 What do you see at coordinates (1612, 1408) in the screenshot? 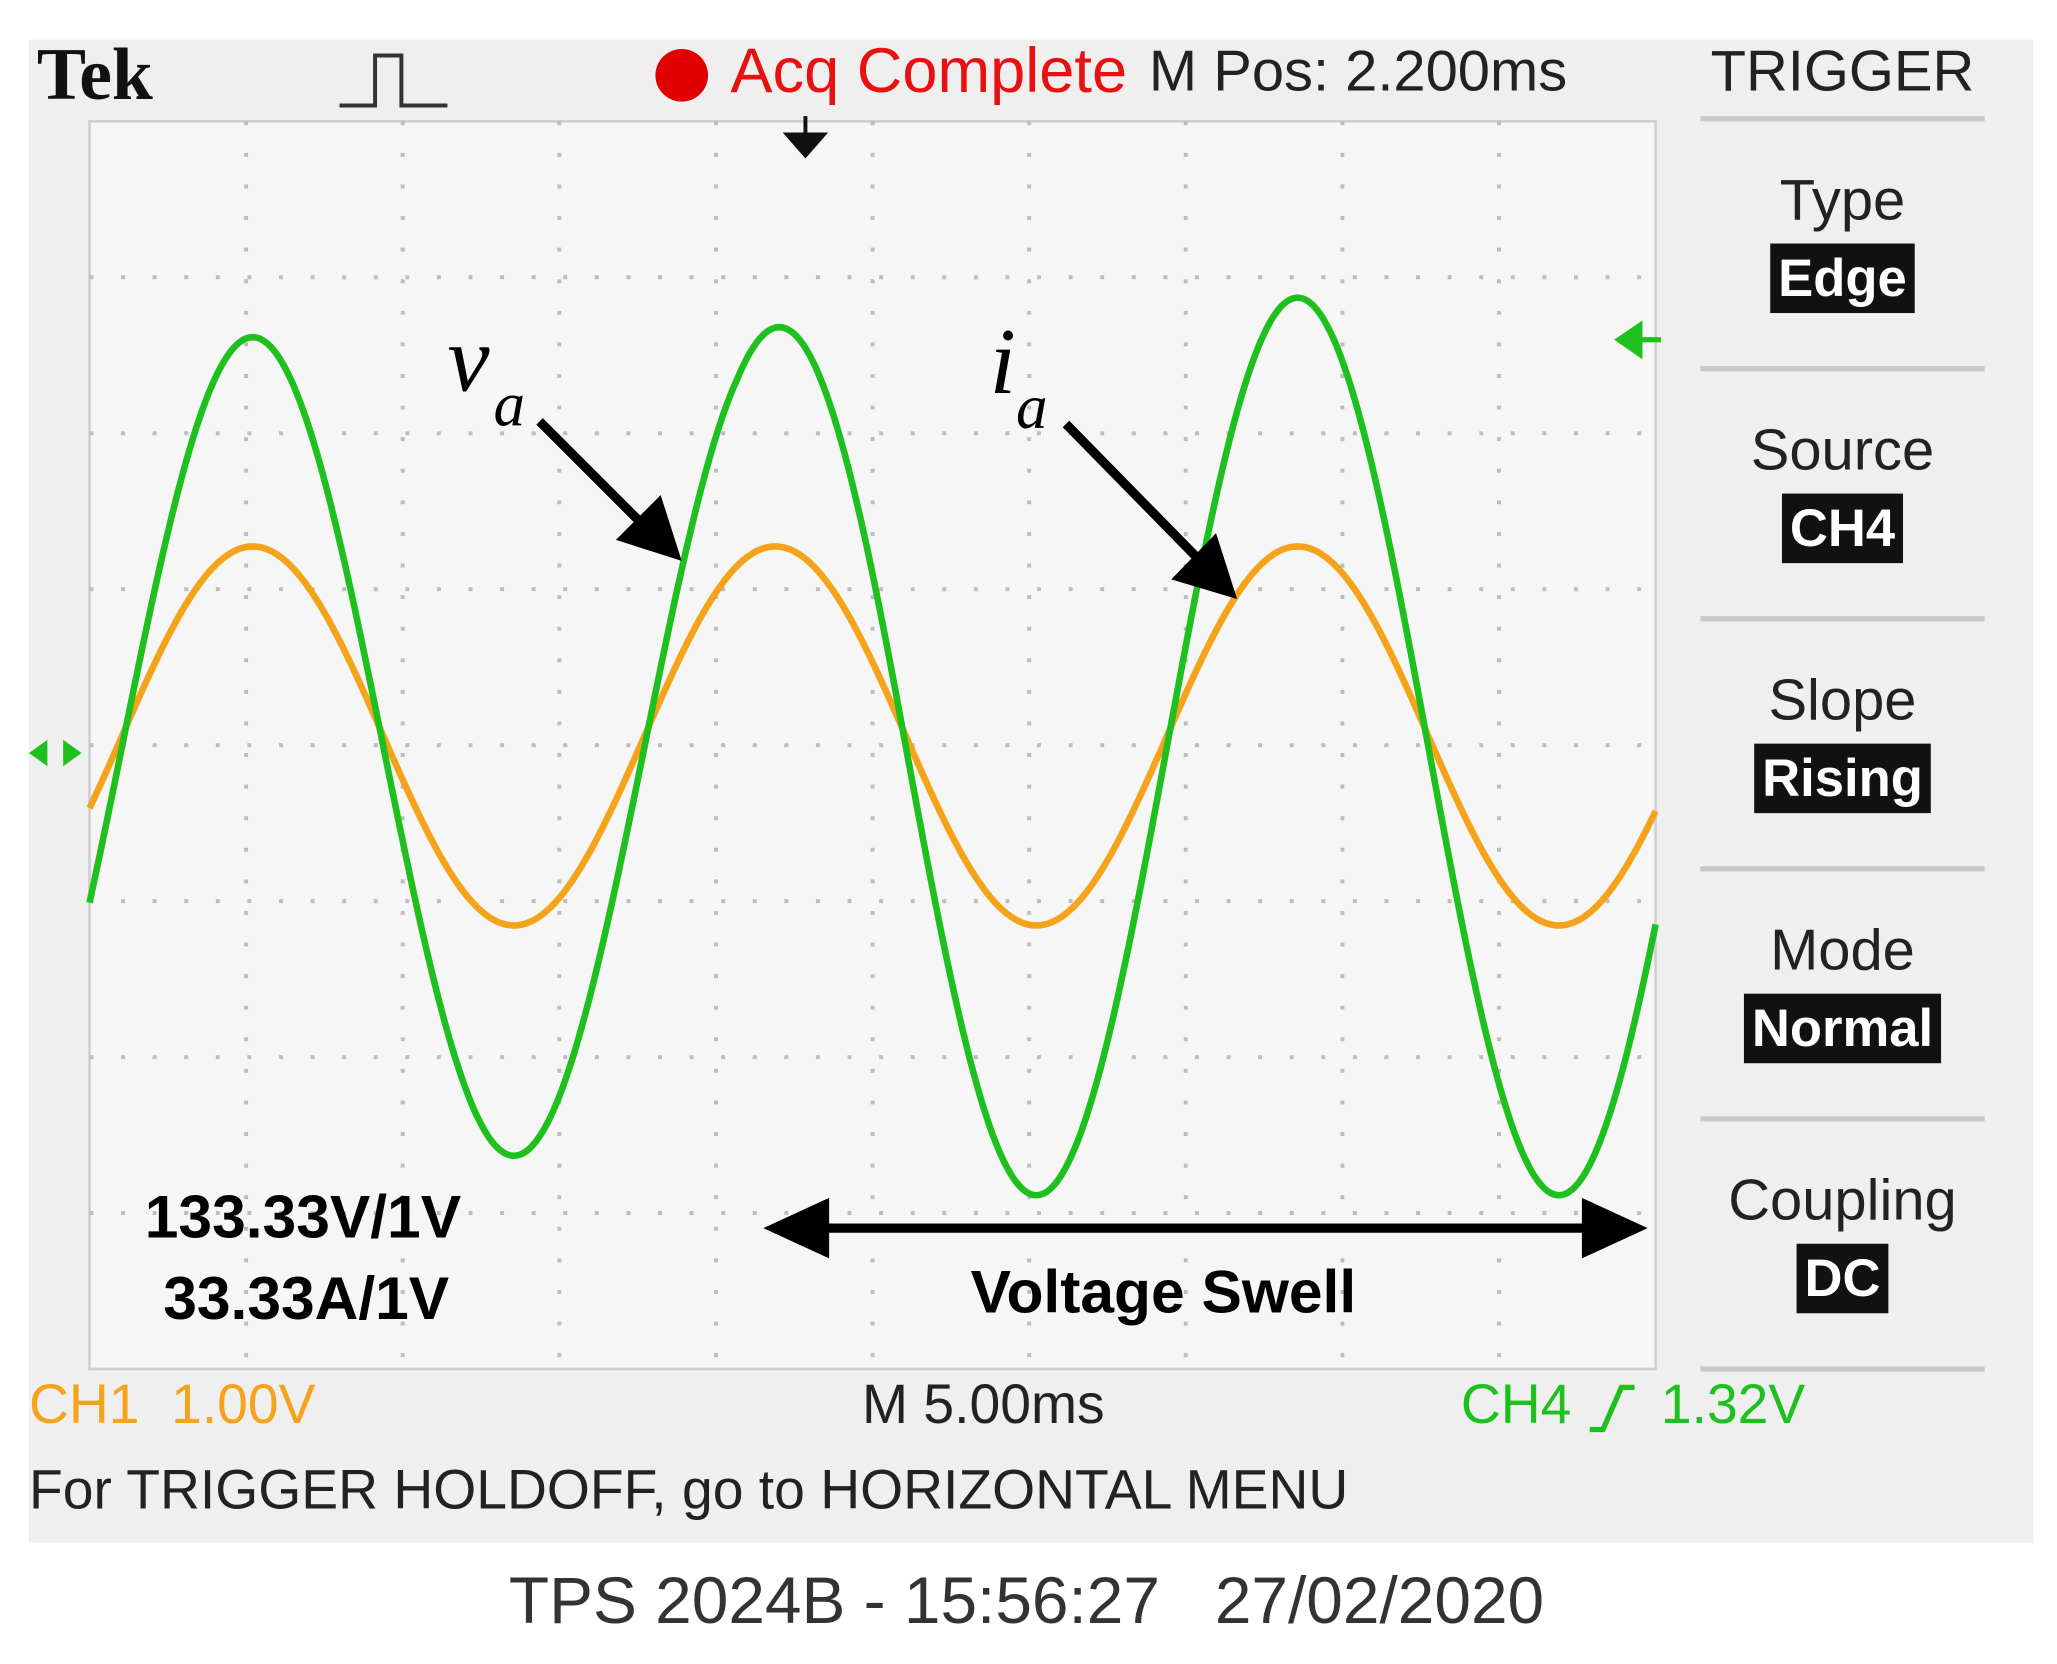
I see `slope-icon` at bounding box center [1612, 1408].